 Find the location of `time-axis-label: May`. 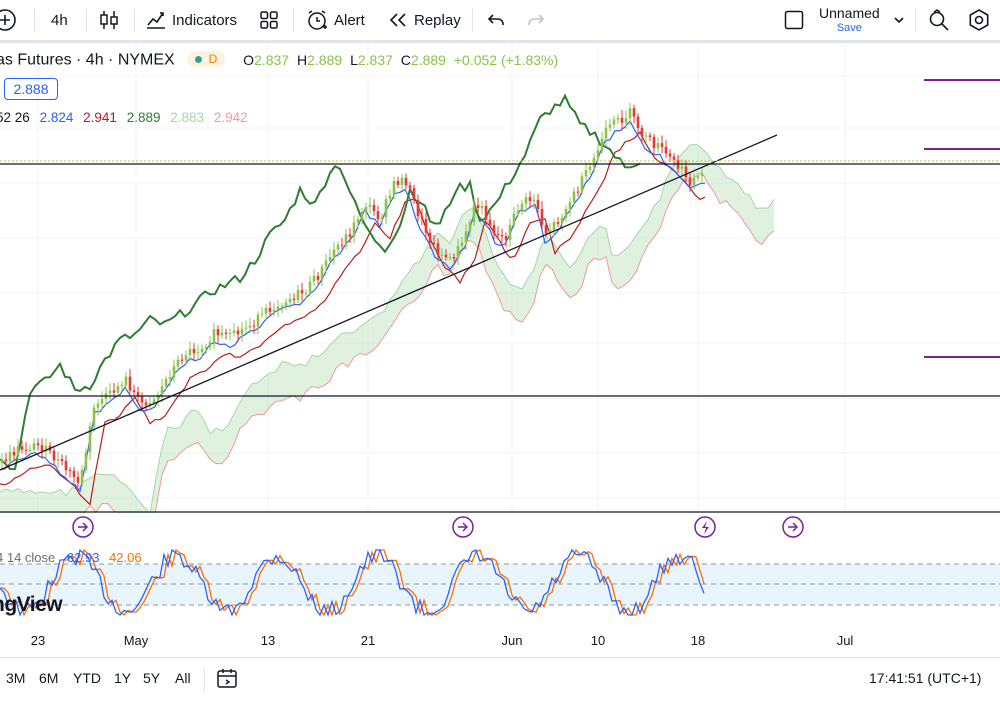

time-axis-label: May is located at coordinates (136, 640).